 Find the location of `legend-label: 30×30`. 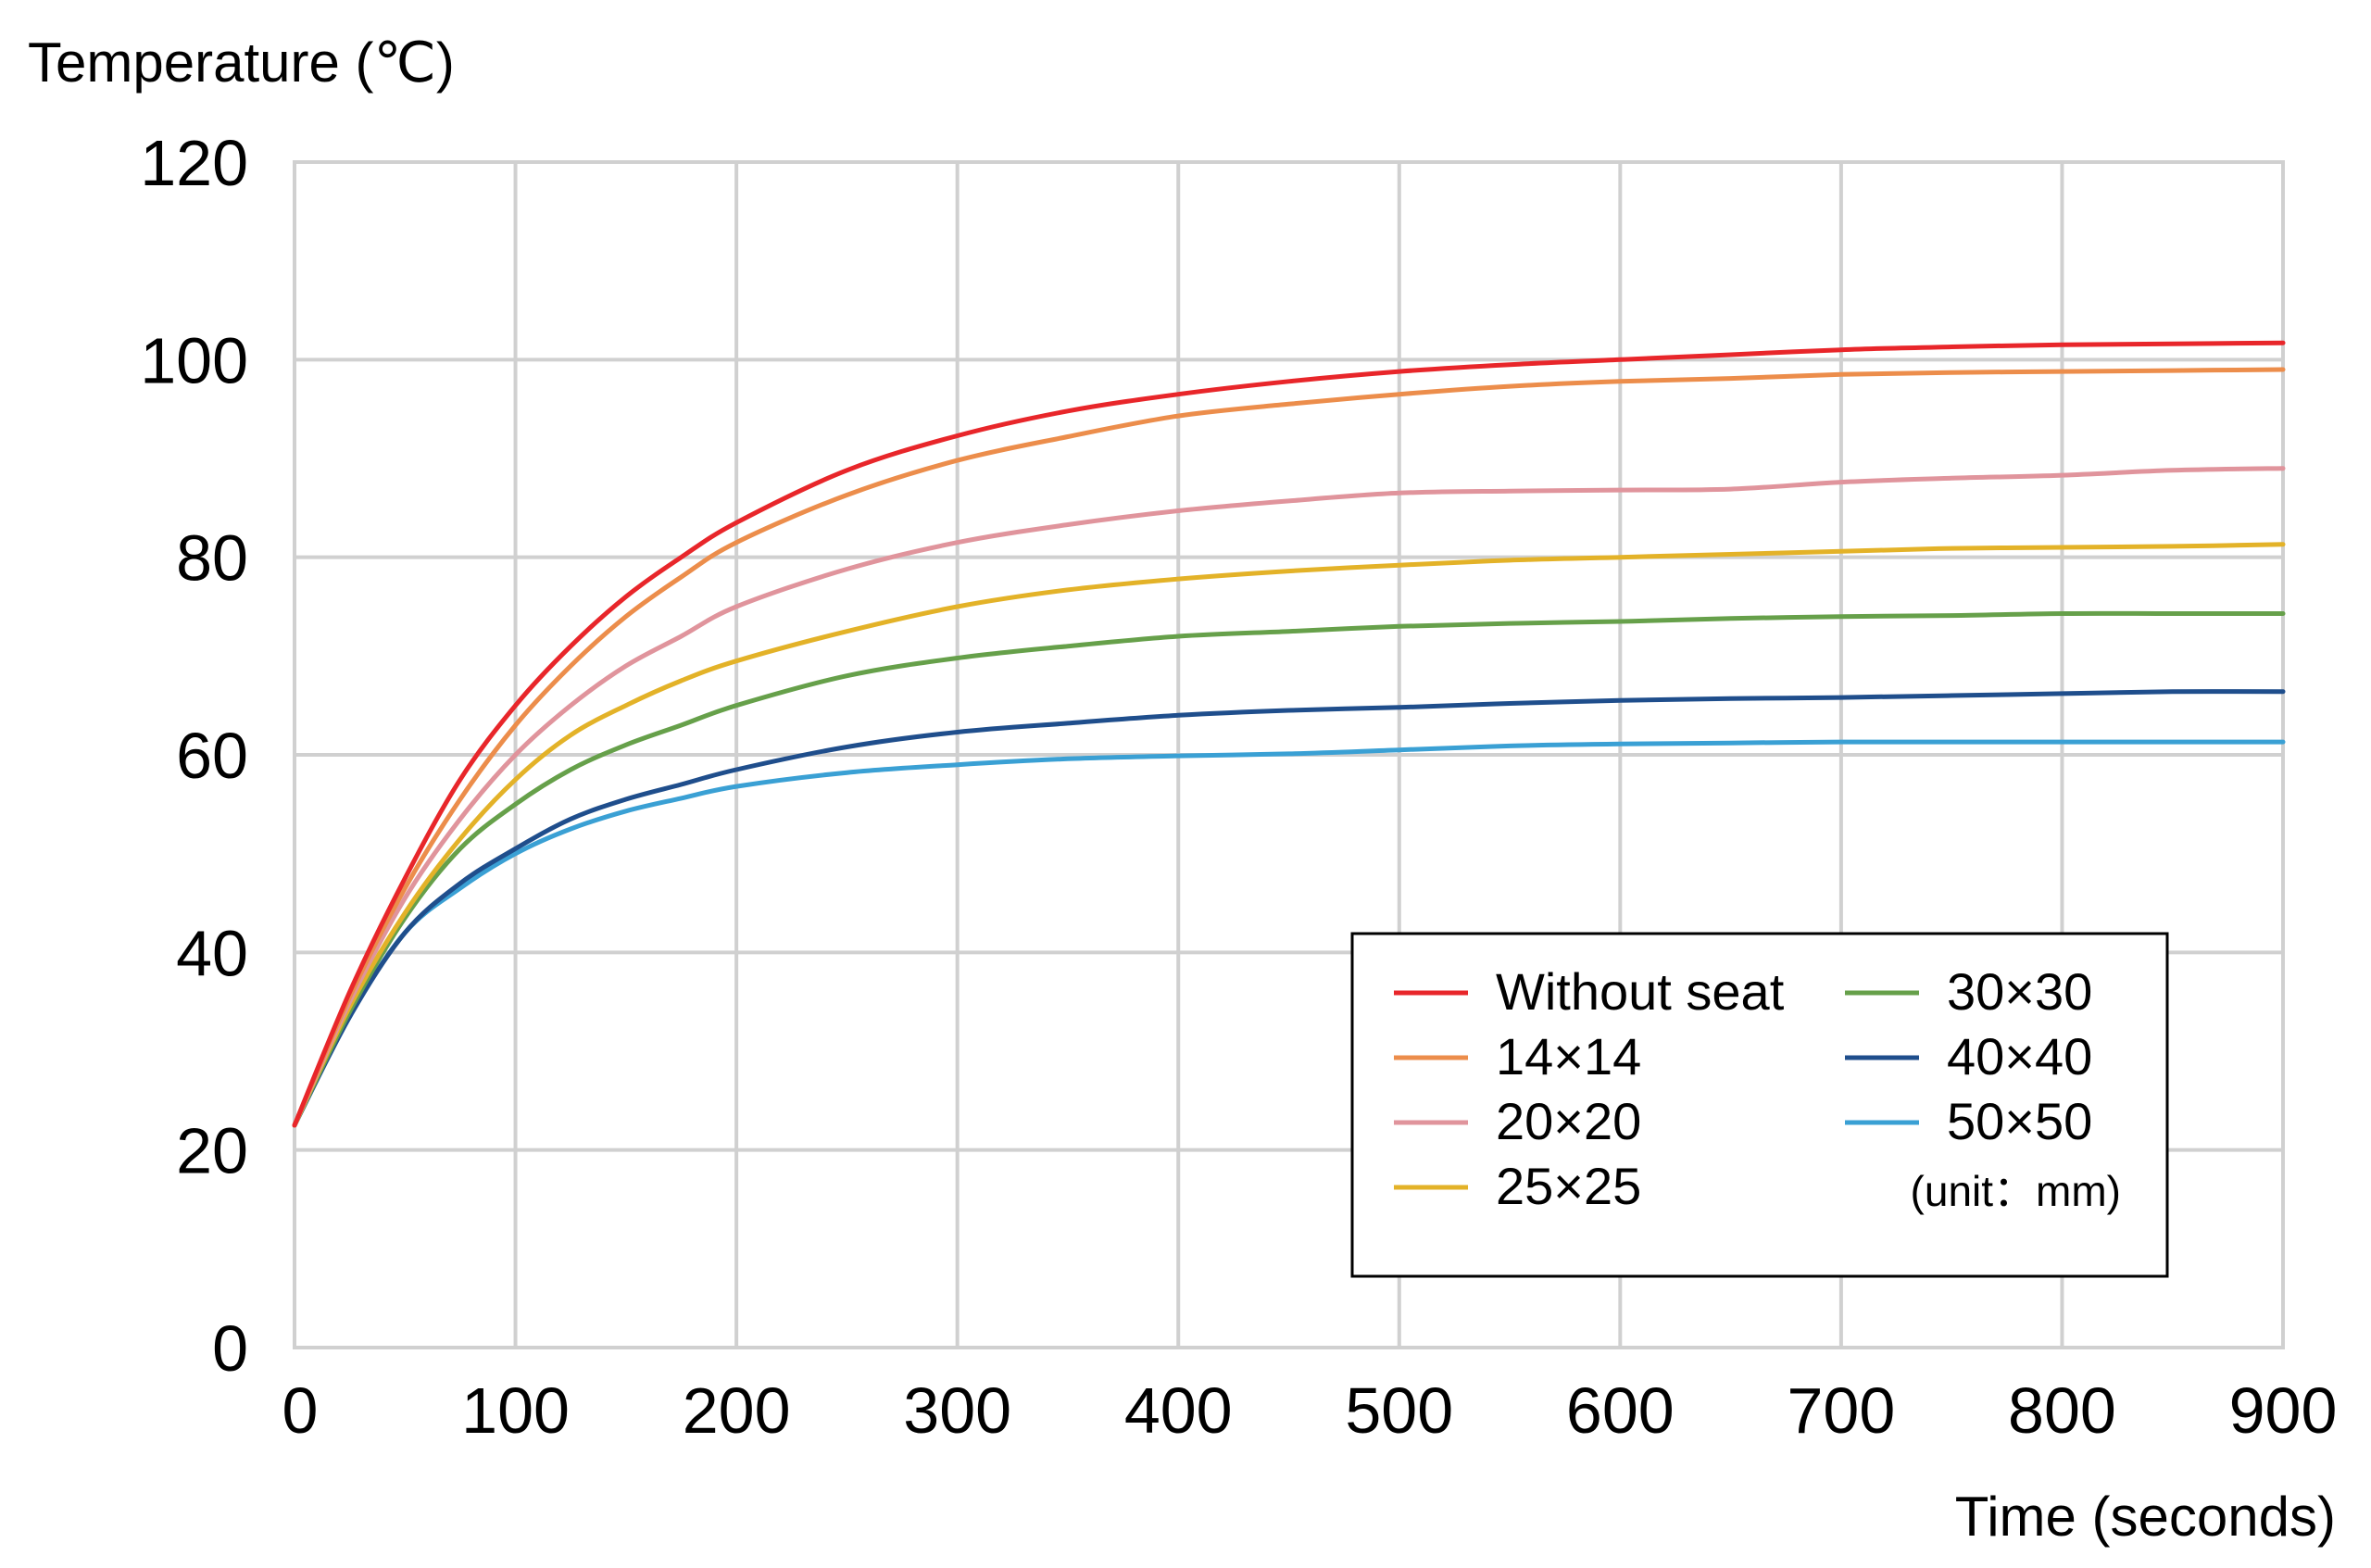

legend-label: 30×30 is located at coordinates (2019, 992).